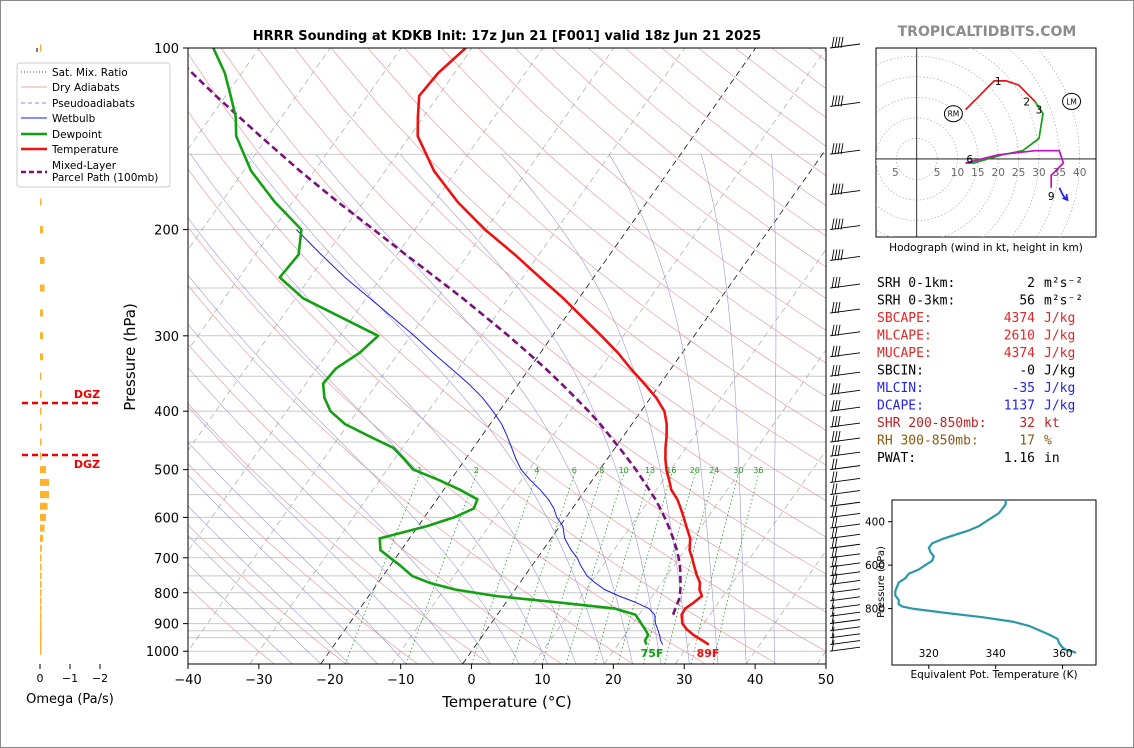  I want to click on hodograph-ring-label: 5, so click(937, 173).